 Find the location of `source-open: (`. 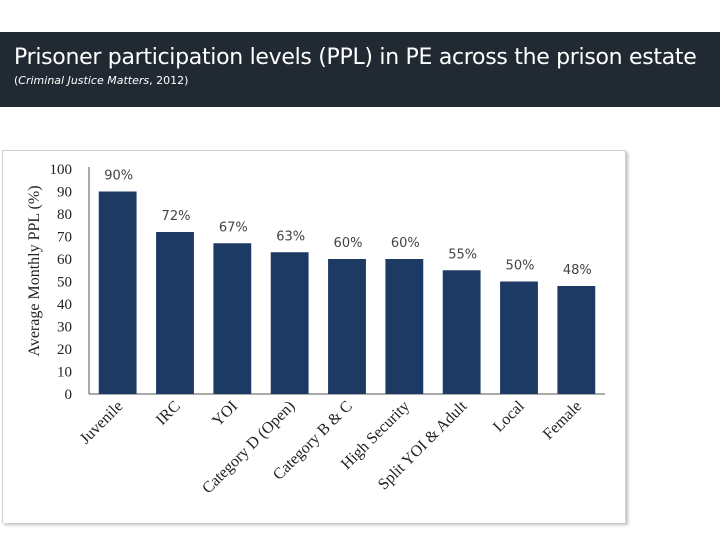

source-open: ( is located at coordinates (16, 80).